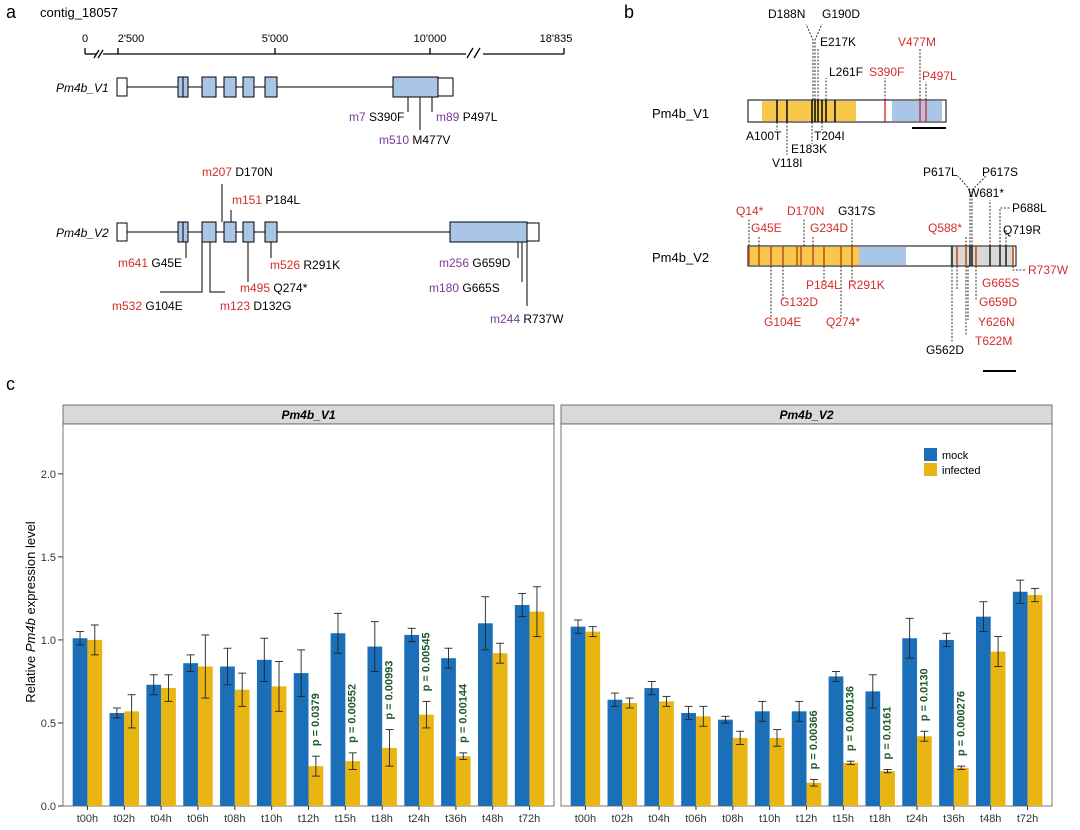 This screenshot has height=830, width=1080. I want to click on bar-infected-t48h, so click(998, 728).